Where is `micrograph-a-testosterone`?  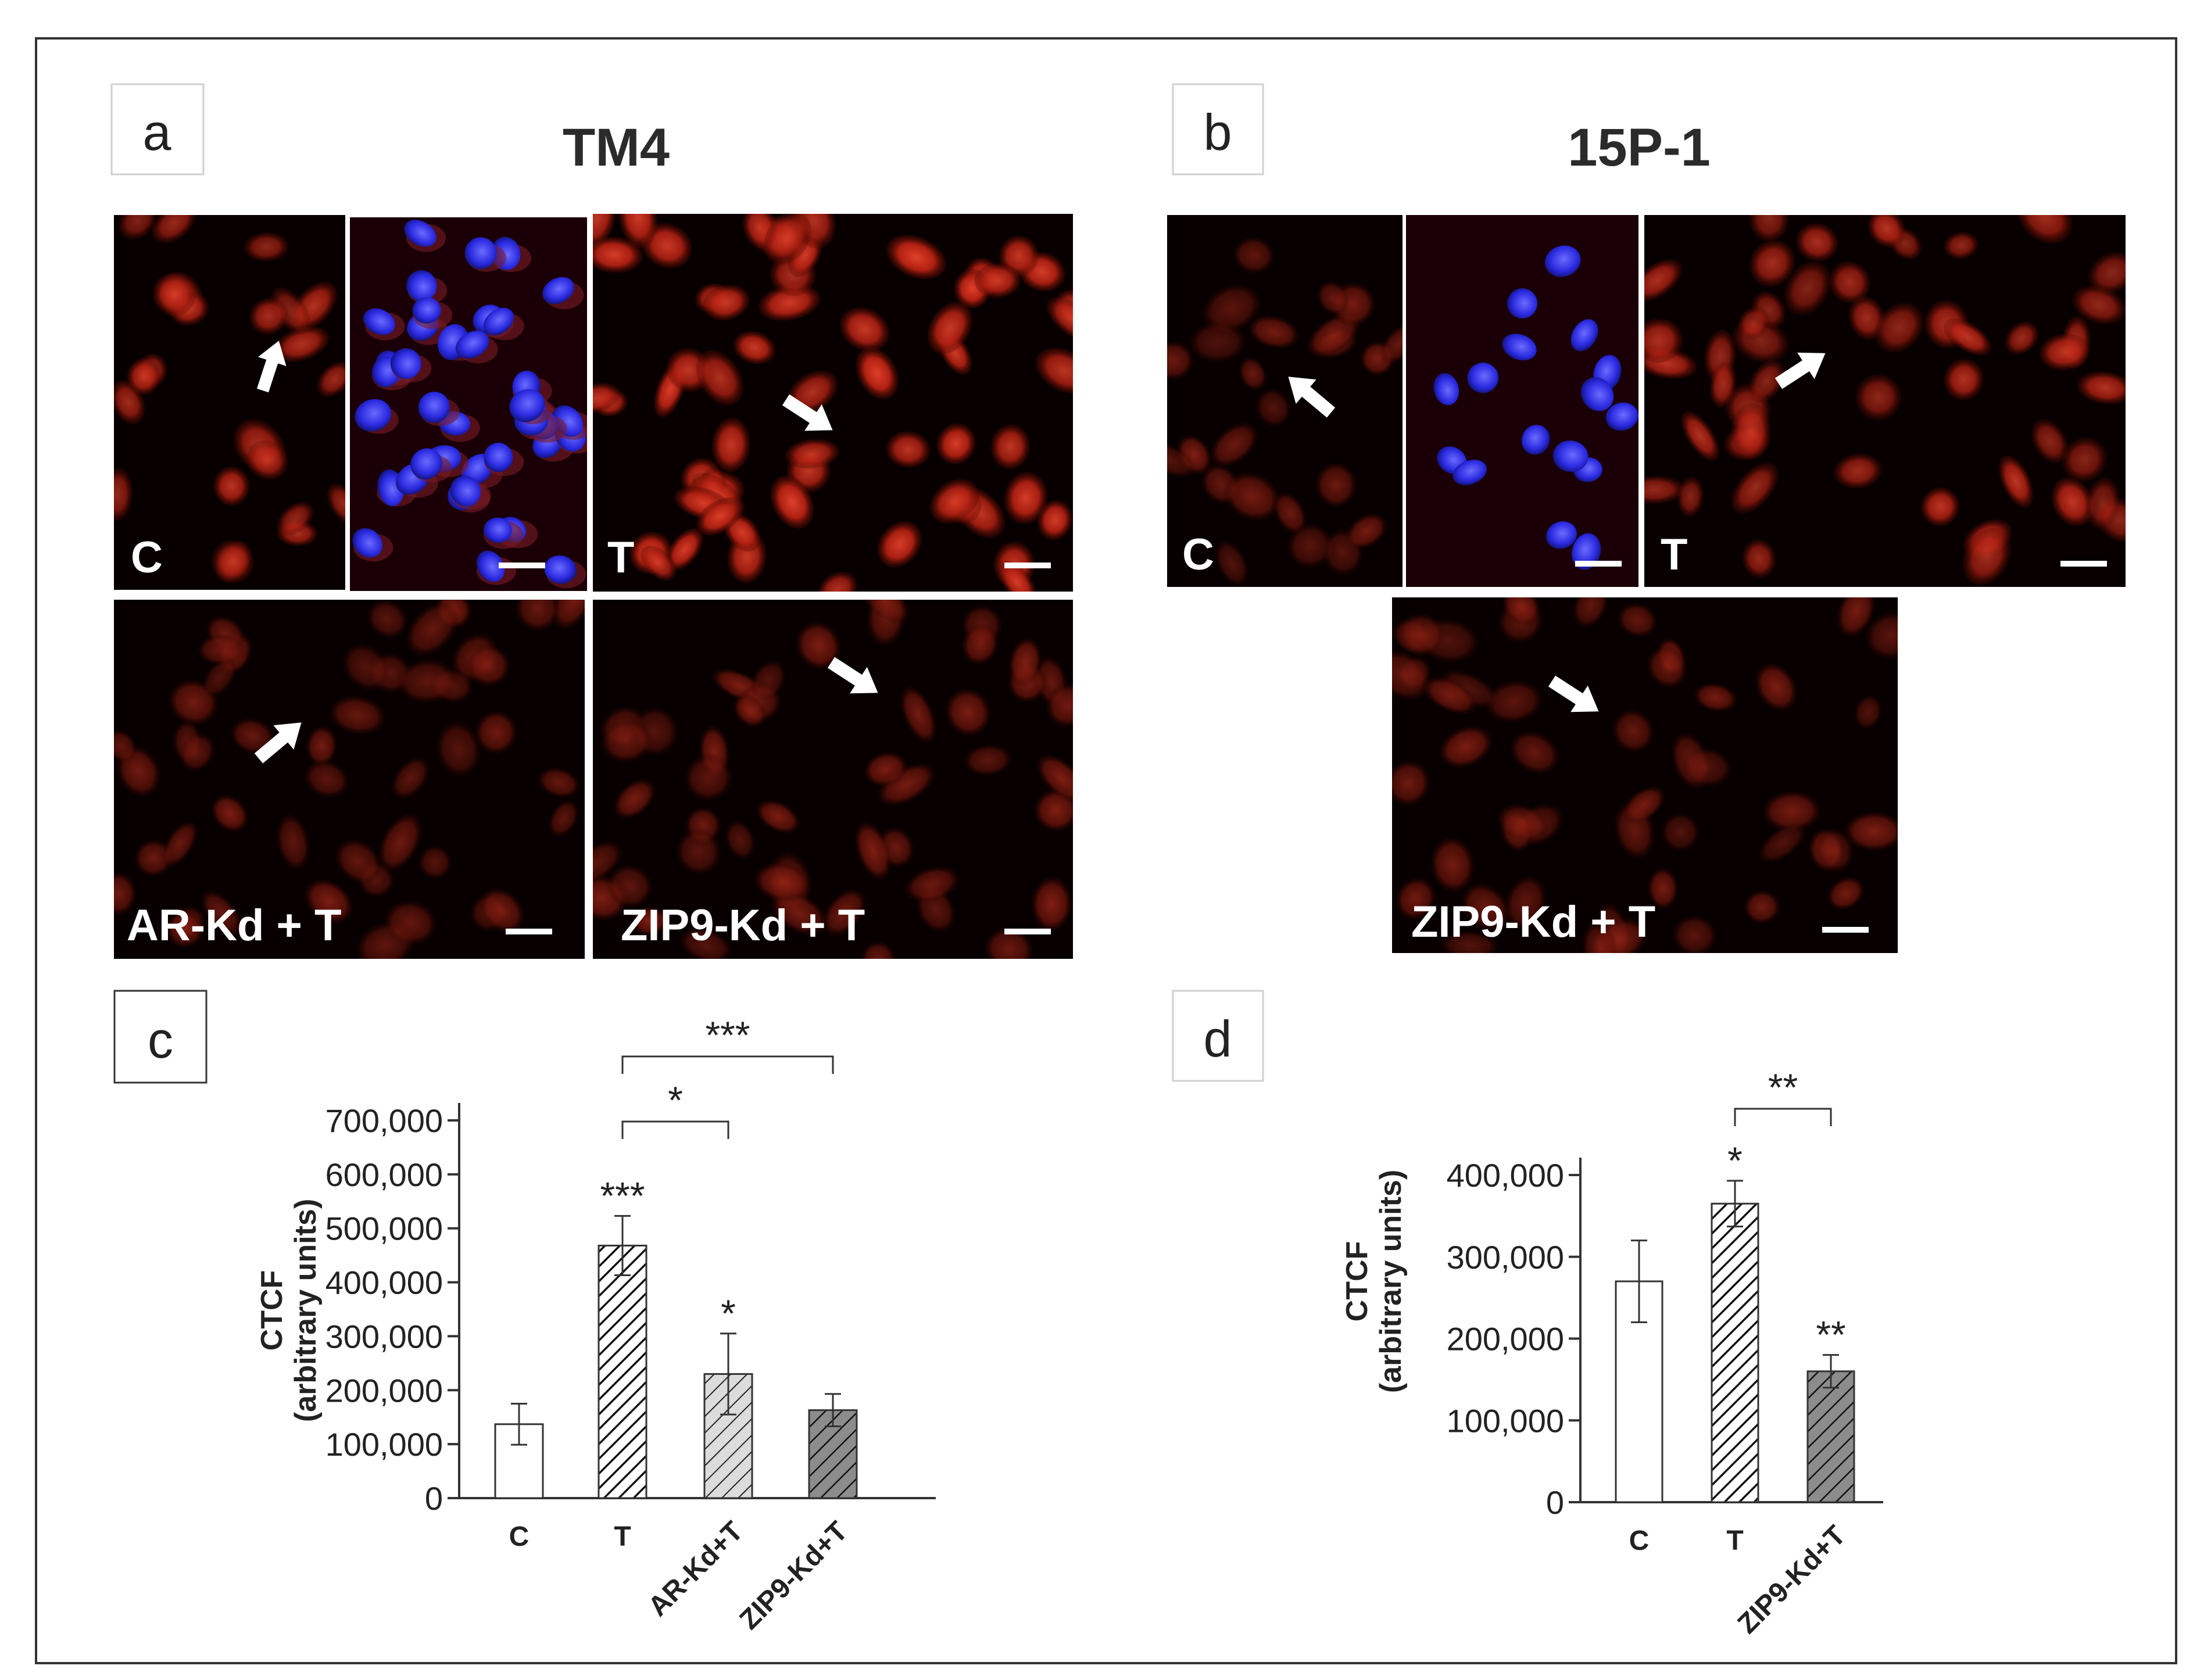
micrograph-a-testosterone is located at coordinates (833, 403).